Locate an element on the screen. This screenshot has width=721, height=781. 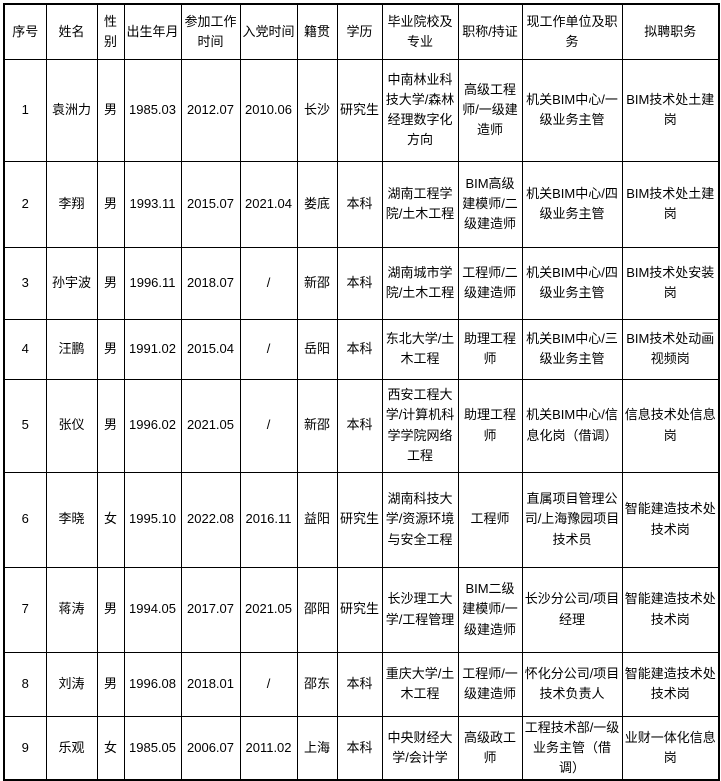
table-cell: 1996.02 is located at coordinates (152, 425).